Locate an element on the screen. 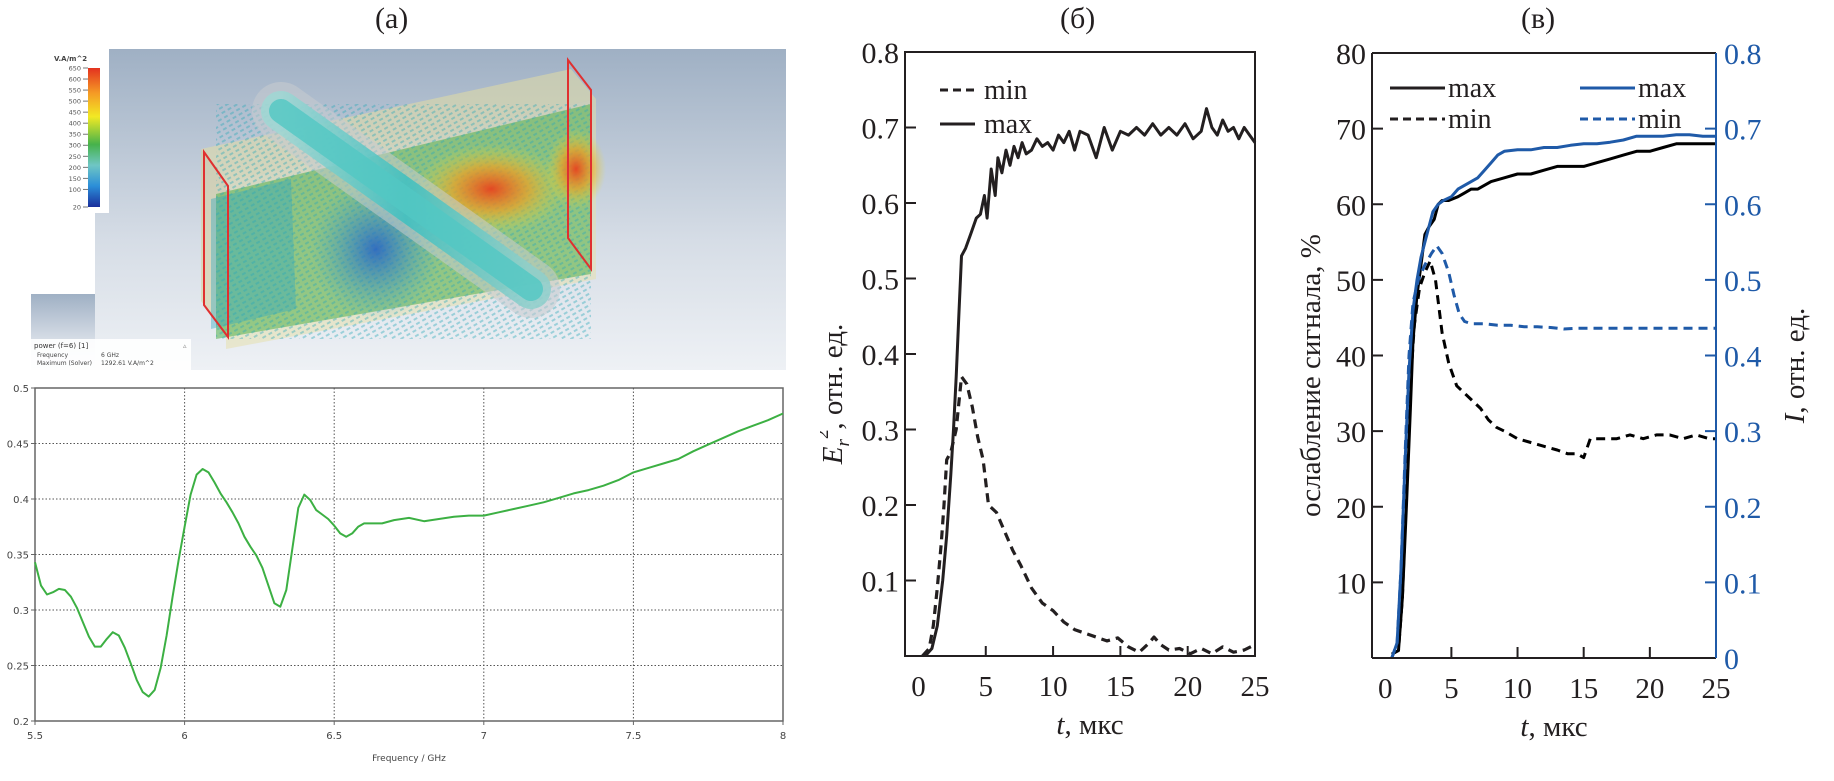 This screenshot has width=1834, height=781. colorbar-tick-label: 550 is located at coordinates (75, 91).